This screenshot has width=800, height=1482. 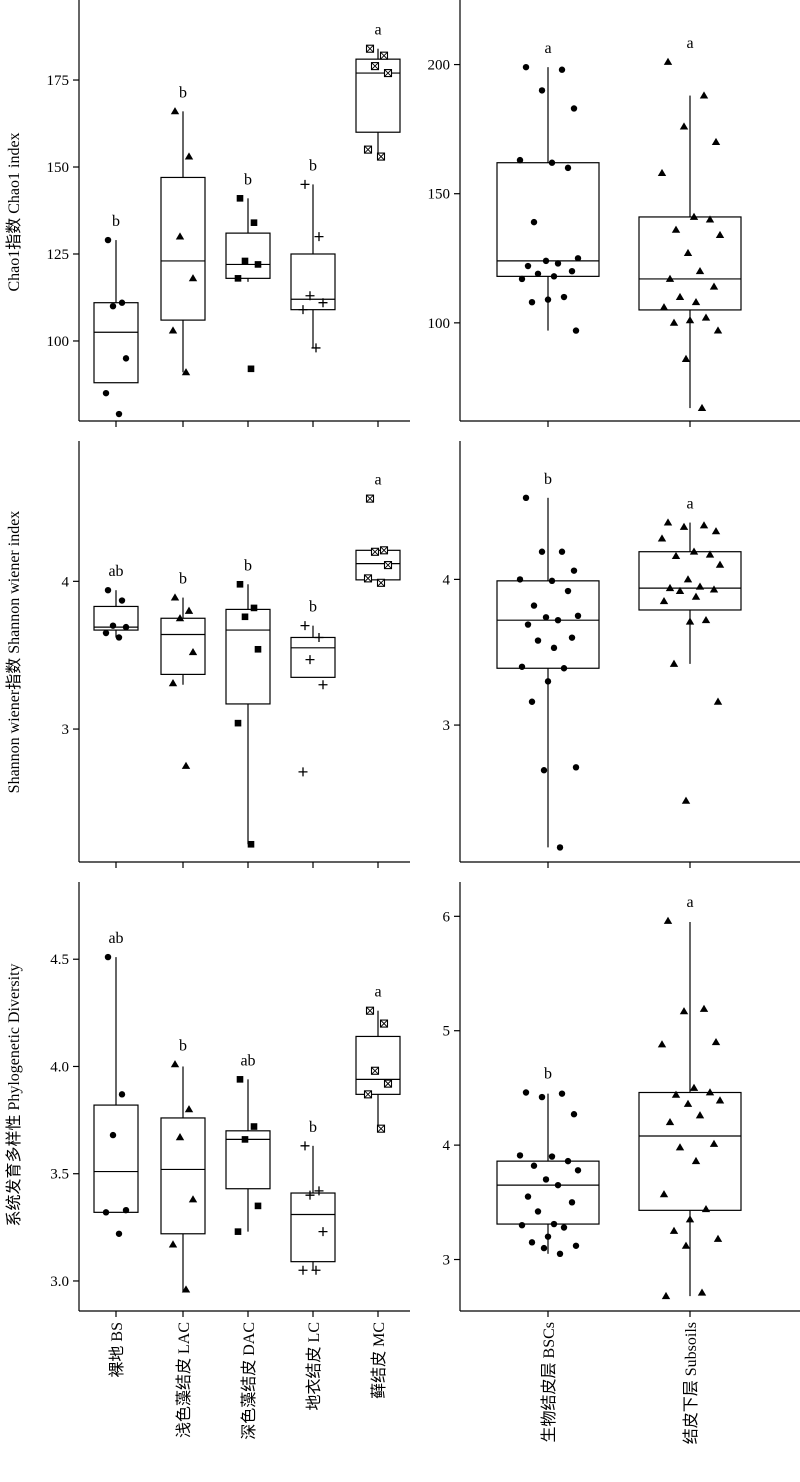 I want to click on box-group: ab, so click(x=116, y=602).